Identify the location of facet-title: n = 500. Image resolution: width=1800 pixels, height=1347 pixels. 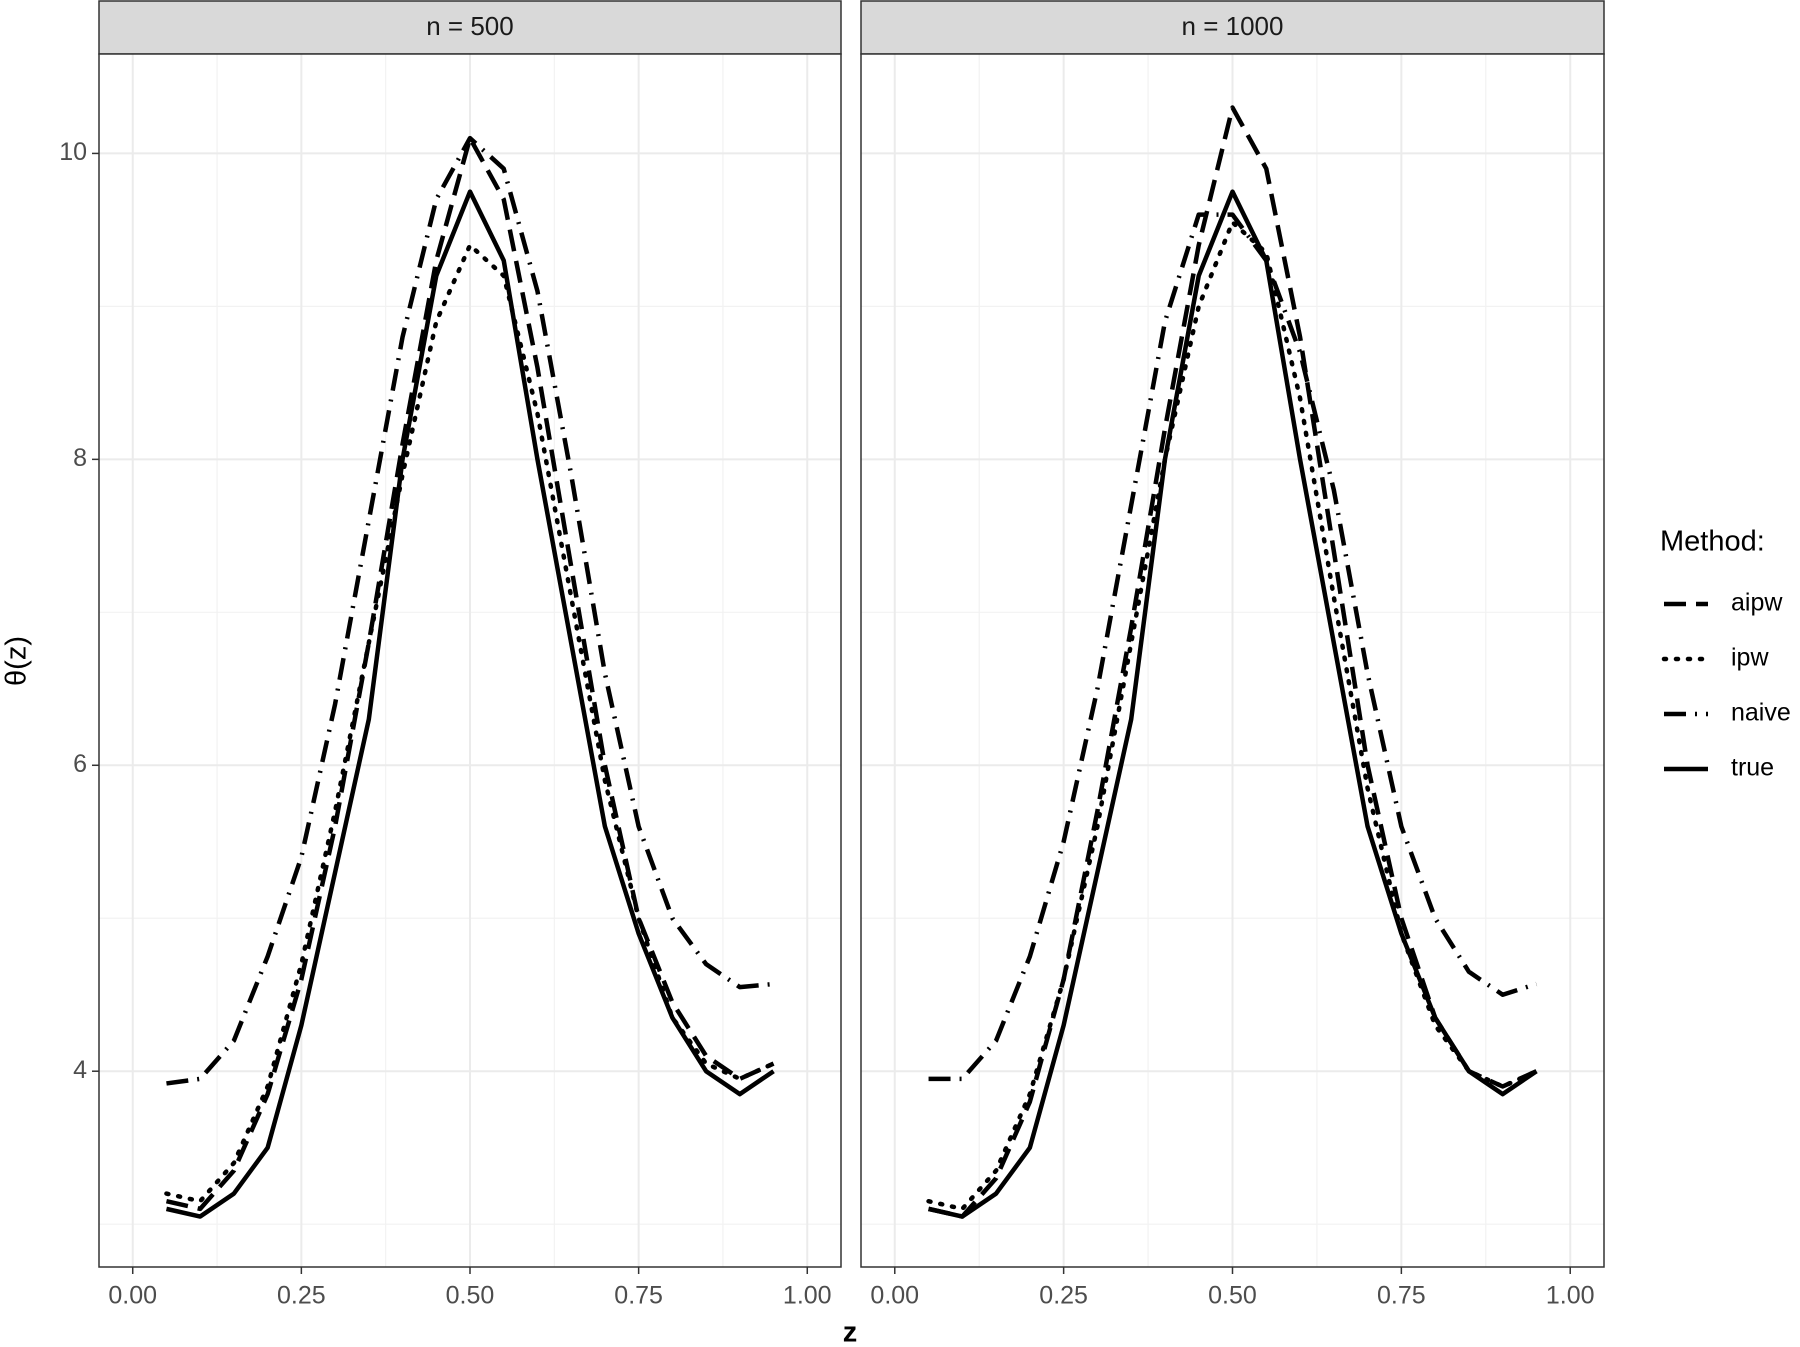
(469, 26).